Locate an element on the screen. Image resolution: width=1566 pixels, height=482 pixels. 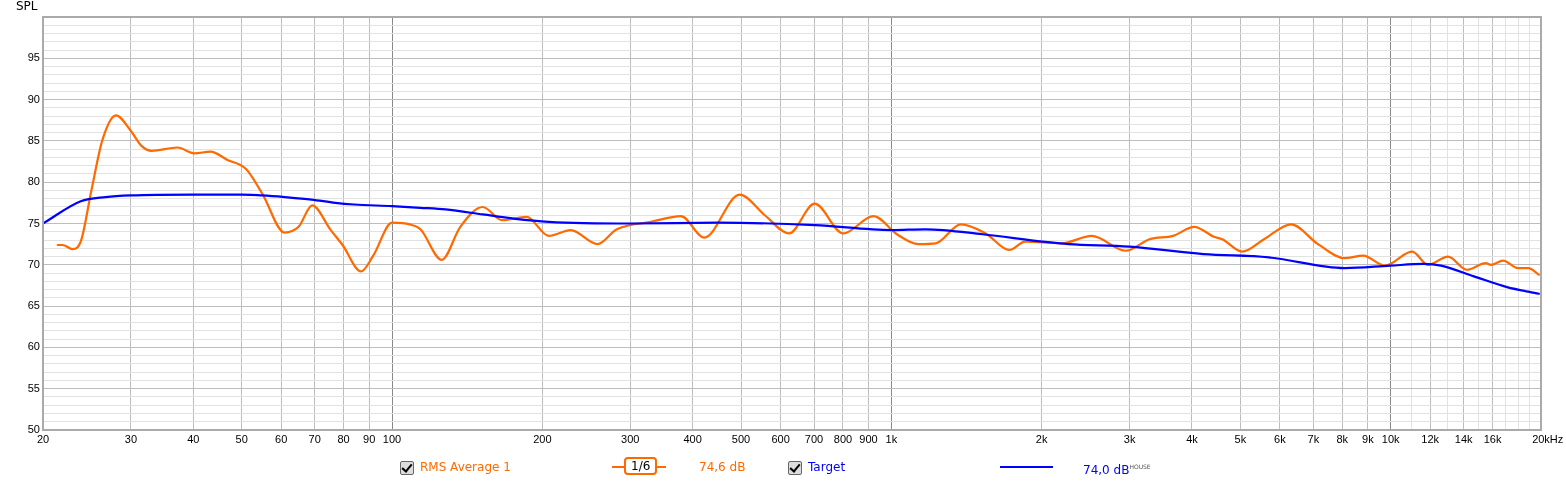
x-tick-label: 900 is located at coordinates (868, 438).